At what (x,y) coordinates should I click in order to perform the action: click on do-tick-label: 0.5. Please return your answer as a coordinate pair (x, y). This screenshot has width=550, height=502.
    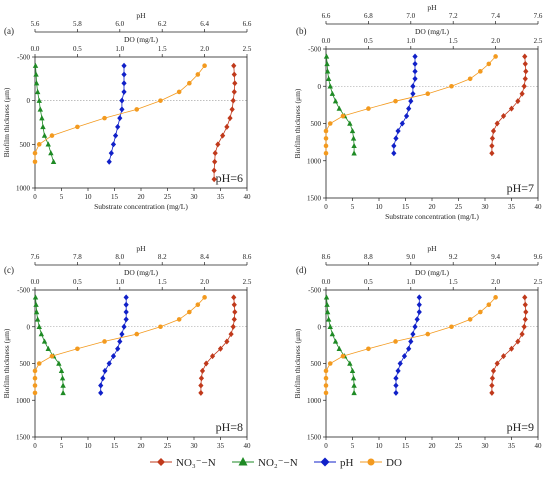
    Looking at the image, I should click on (368, 282).